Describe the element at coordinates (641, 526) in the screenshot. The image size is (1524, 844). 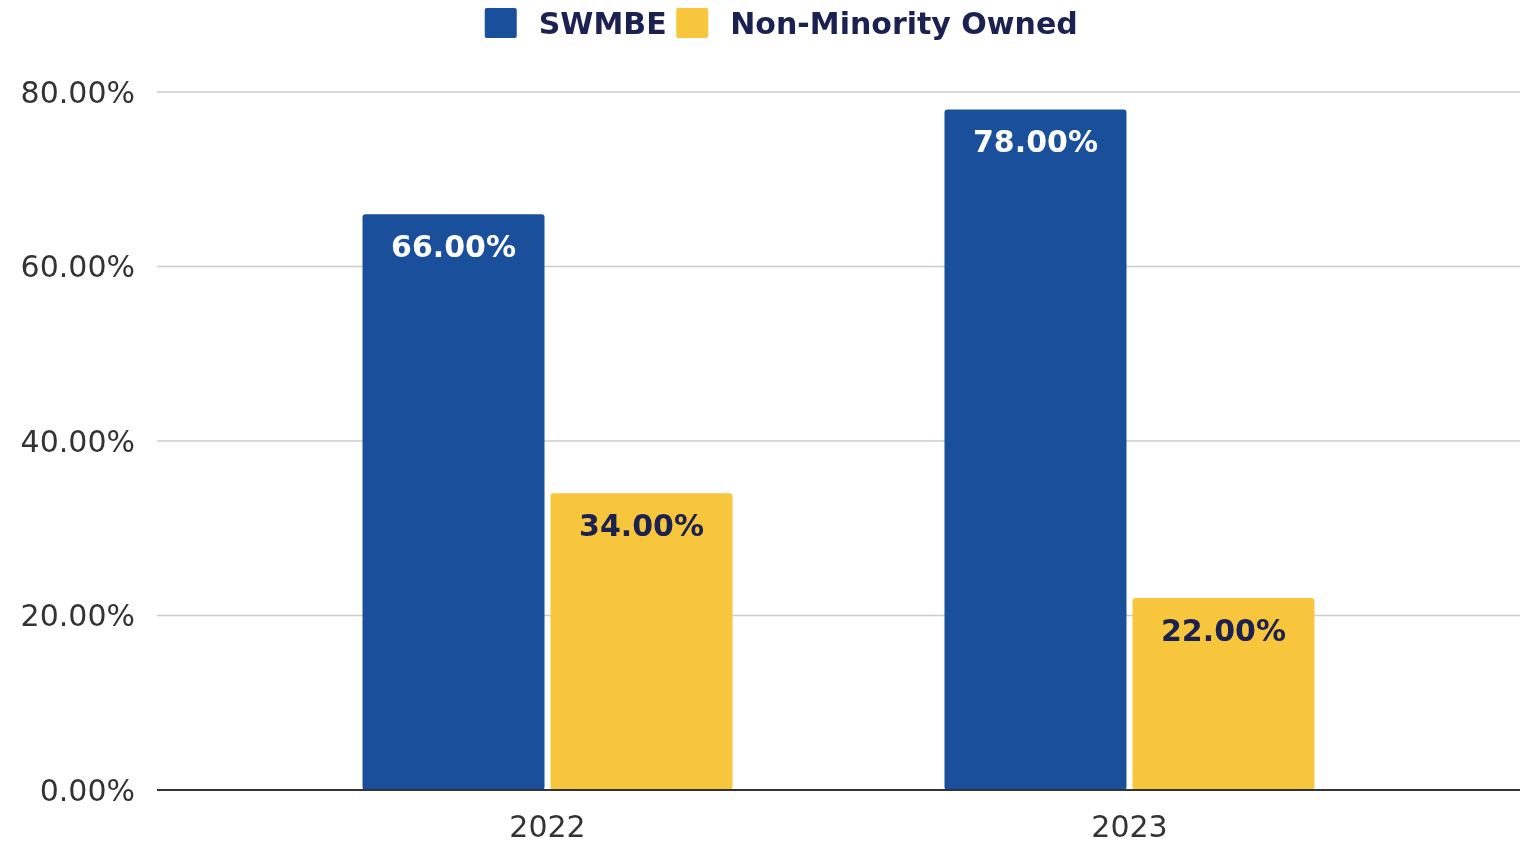
I see `data-label: 34.00%` at that location.